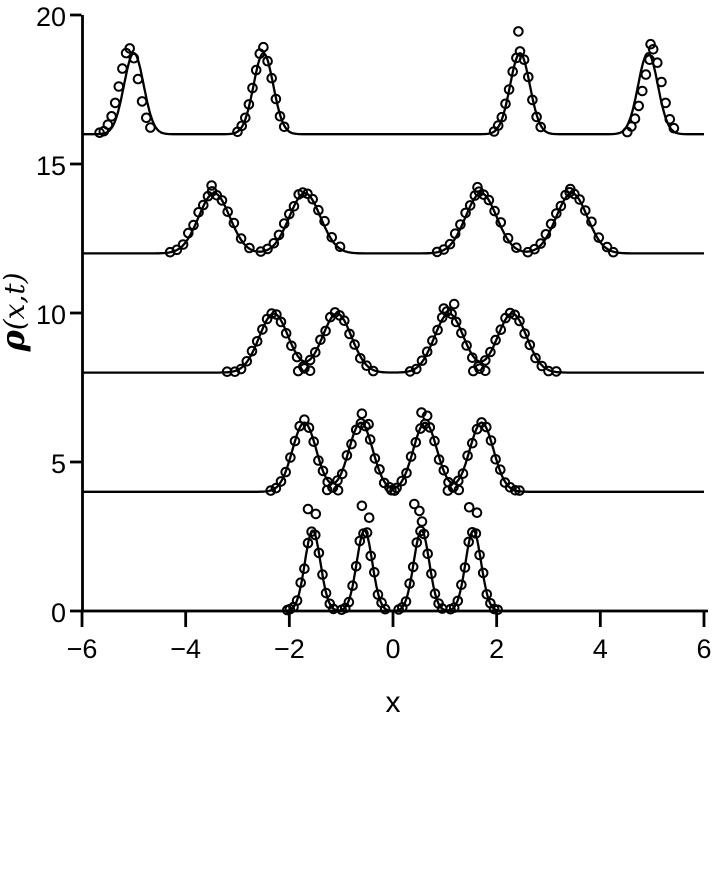 This screenshot has width=728, height=886. I want to click on y-tick-label: 15, so click(51, 166).